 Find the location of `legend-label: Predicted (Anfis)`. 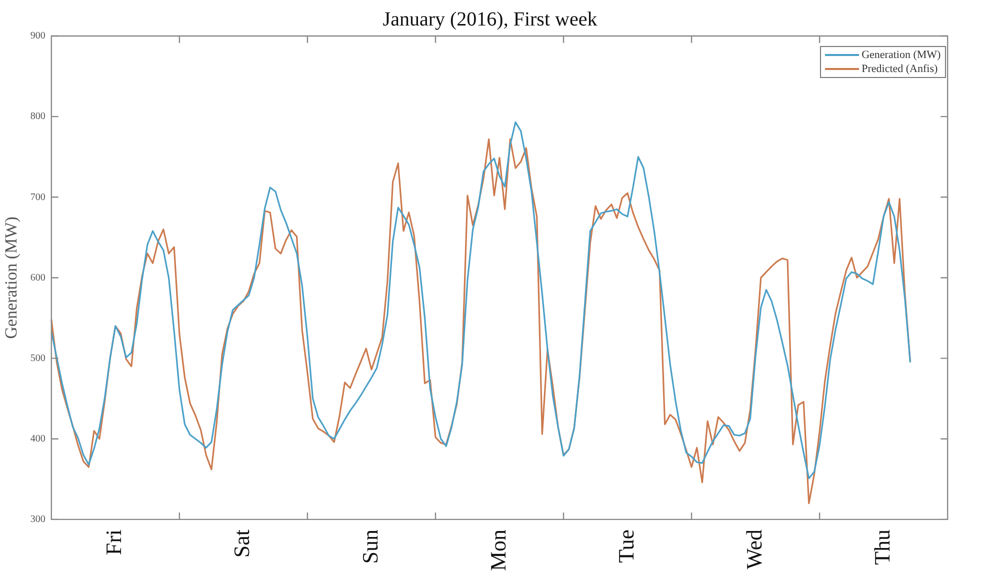

legend-label: Predicted (Anfis) is located at coordinates (900, 69).